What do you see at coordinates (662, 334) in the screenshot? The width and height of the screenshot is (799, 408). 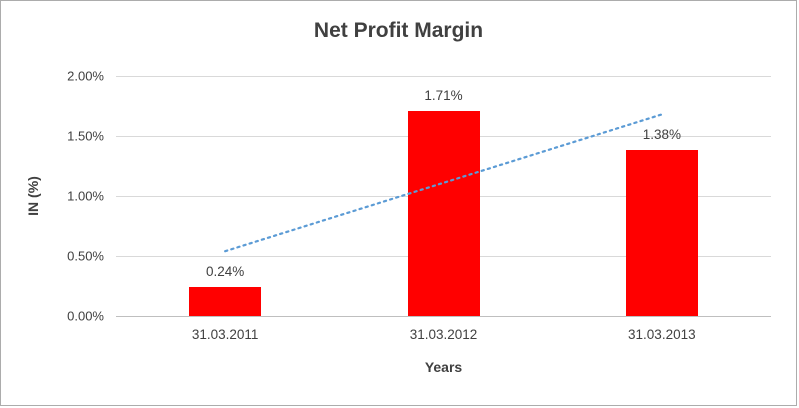 I see `x-tick-label: 31.03.2013` at bounding box center [662, 334].